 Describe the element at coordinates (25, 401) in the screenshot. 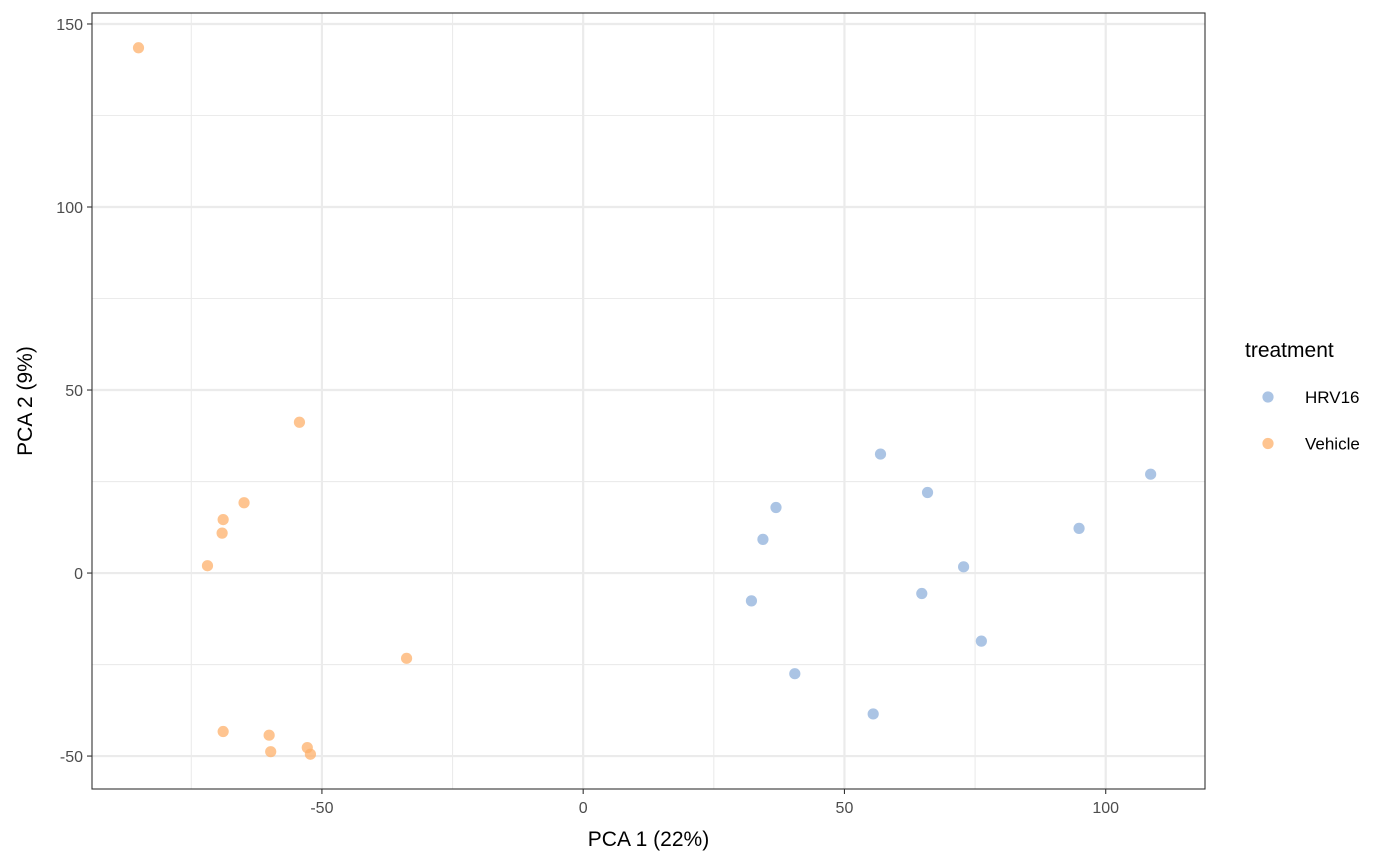

I see `y-axis-title: PCA 2 (9%)` at that location.